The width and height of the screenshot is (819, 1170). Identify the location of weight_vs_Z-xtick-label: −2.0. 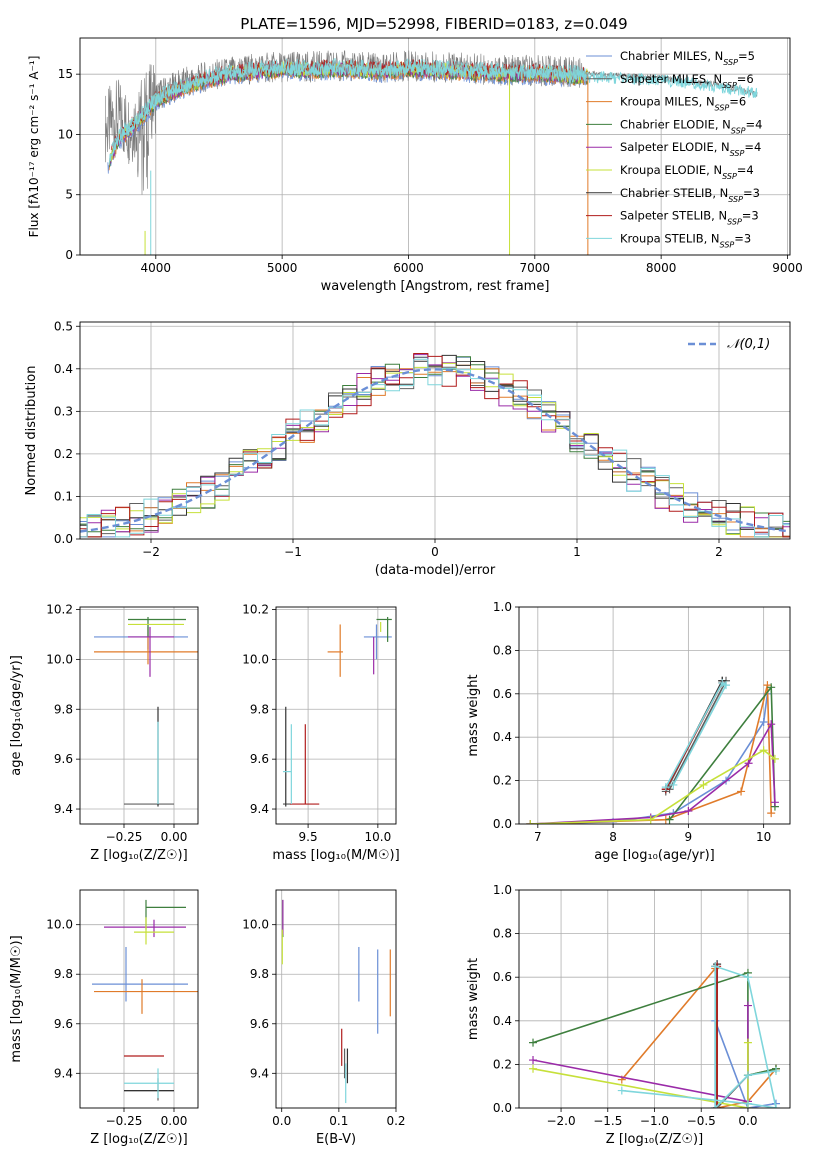
(560, 1121).